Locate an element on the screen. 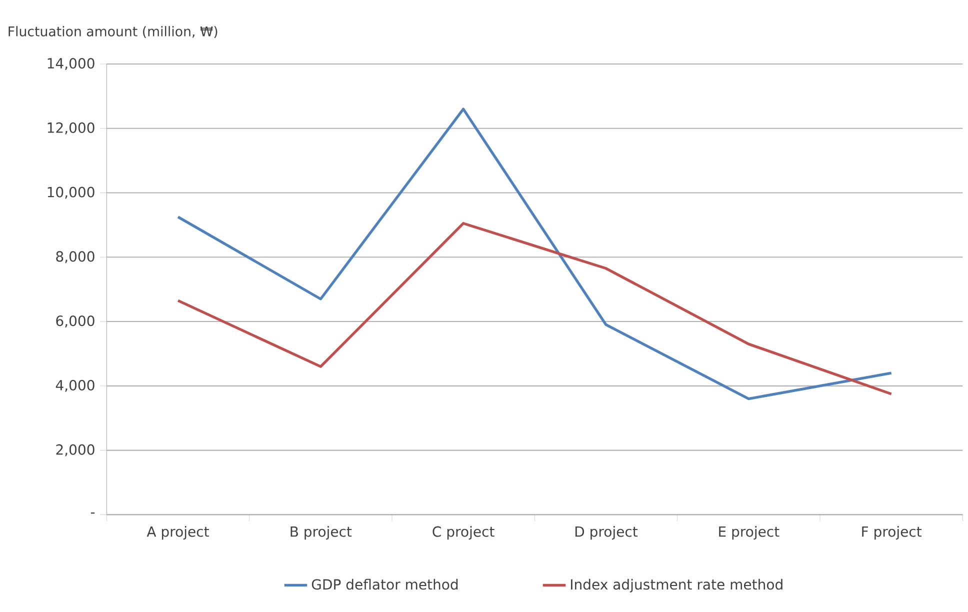 The width and height of the screenshot is (968, 612). y-tick-label: 2,000 is located at coordinates (75, 450).